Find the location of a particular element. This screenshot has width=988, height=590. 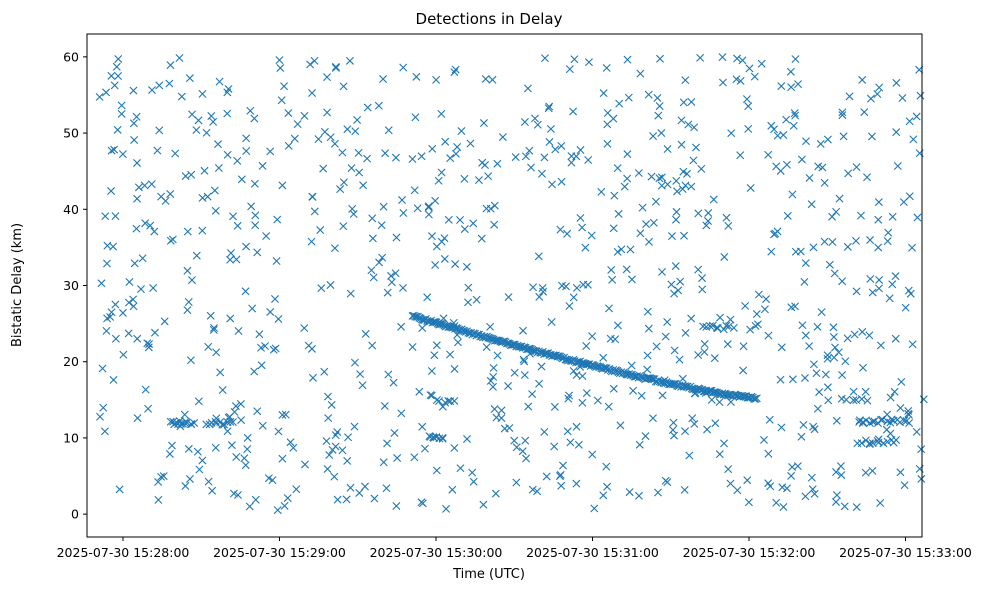

track-point is located at coordinates (641, 376).